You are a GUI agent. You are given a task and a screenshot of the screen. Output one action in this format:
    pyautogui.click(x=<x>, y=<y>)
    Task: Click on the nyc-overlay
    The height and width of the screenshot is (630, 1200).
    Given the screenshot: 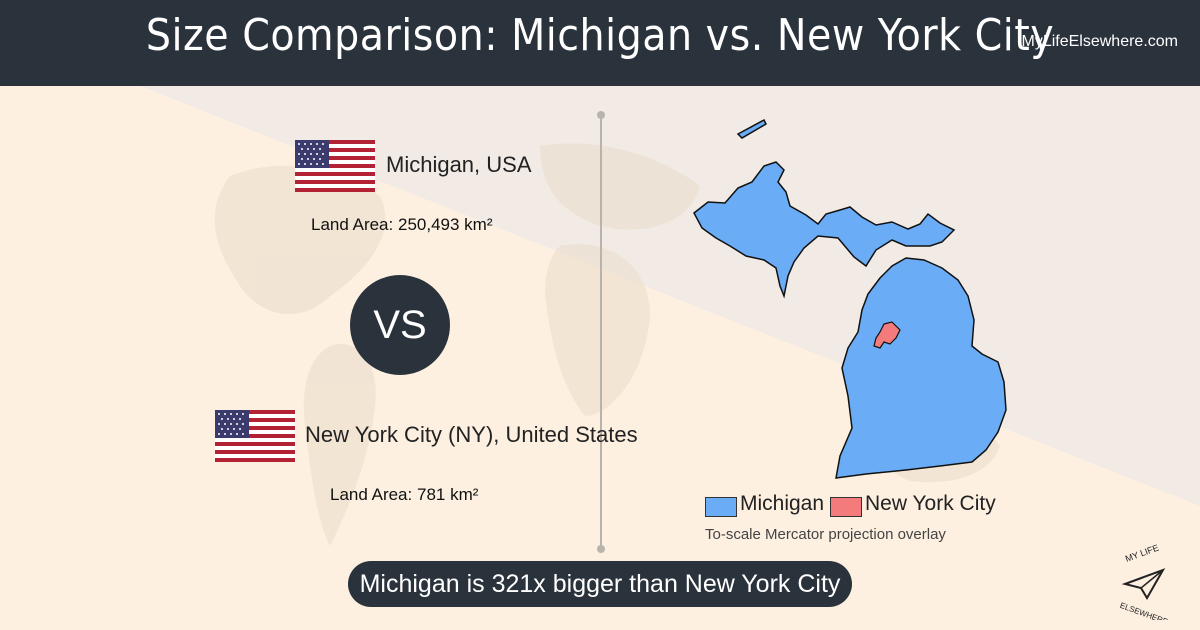 What is the action you would take?
    pyautogui.click(x=887, y=335)
    